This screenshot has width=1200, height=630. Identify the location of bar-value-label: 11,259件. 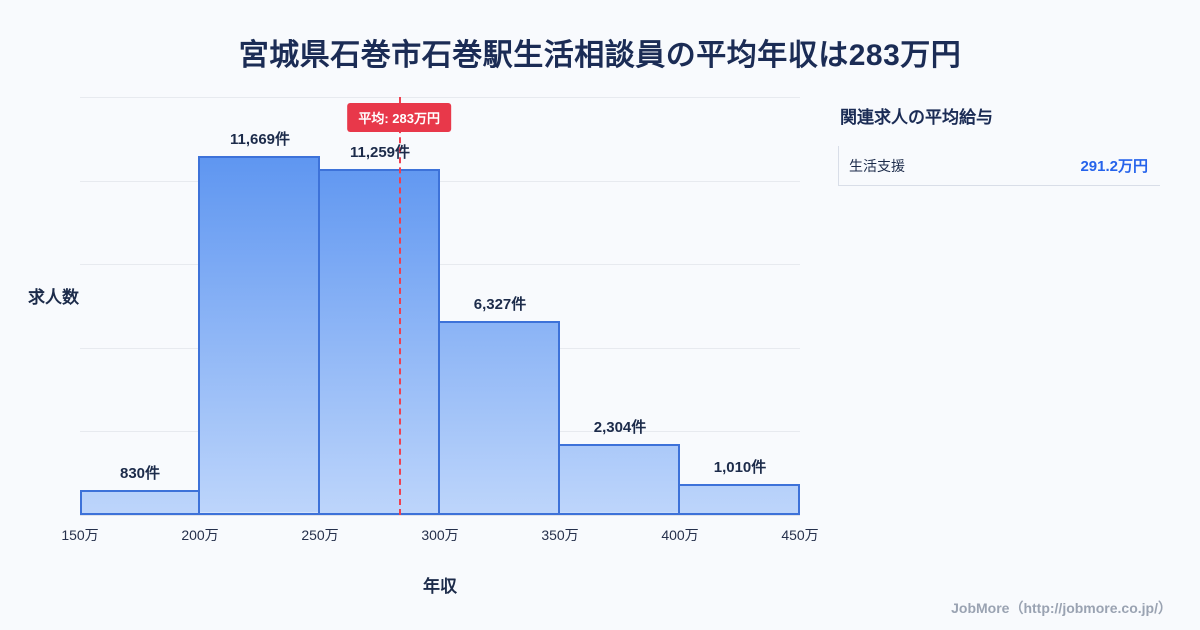
(380, 152).